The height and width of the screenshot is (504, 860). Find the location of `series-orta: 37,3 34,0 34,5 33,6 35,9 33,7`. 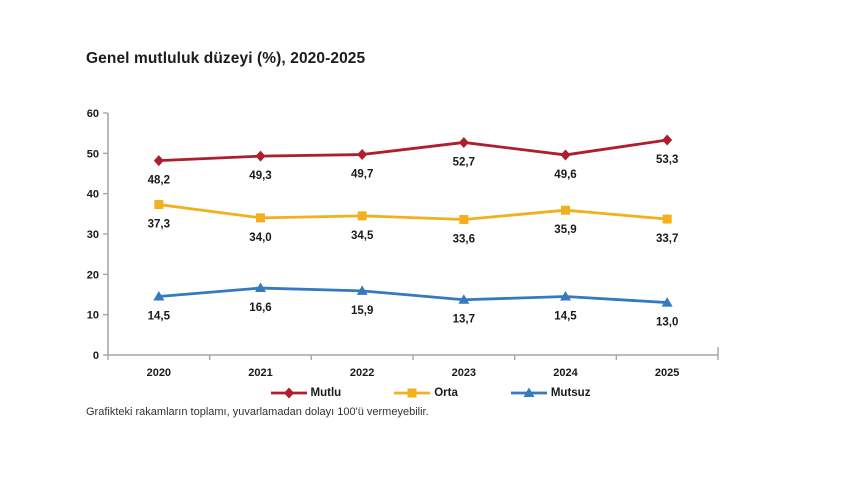

series-orta: 37,3 34,0 34,5 33,6 35,9 33,7 is located at coordinates (413, 222).